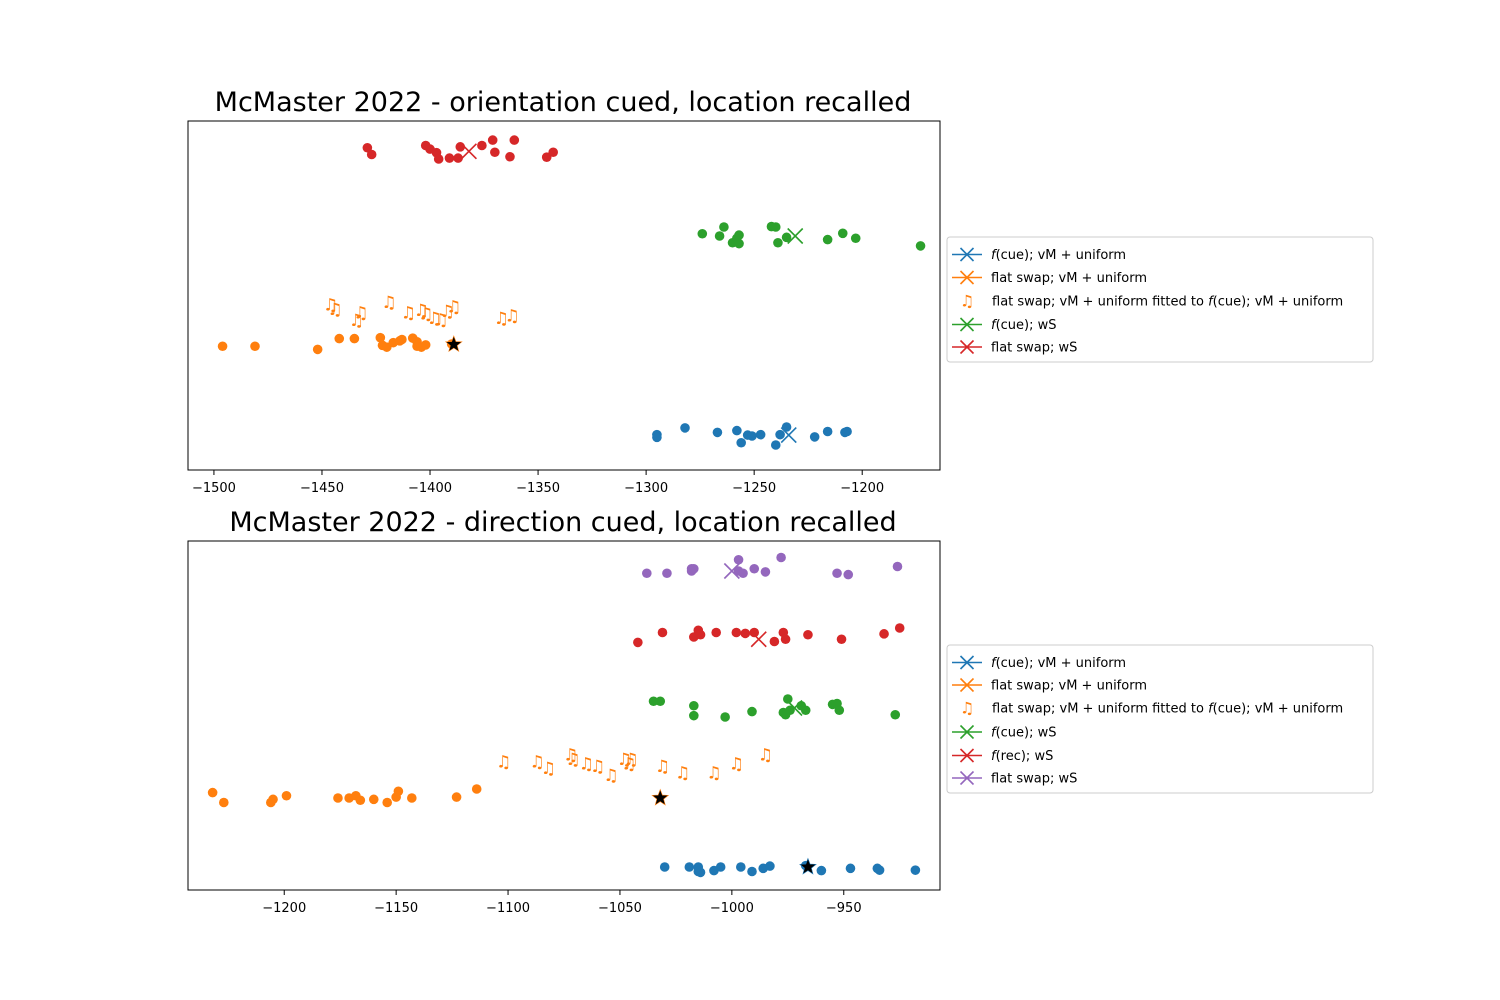 Image resolution: width=1500 pixels, height=1000 pixels. I want to click on legend-item: f(rec); wS, so click(1002, 756).